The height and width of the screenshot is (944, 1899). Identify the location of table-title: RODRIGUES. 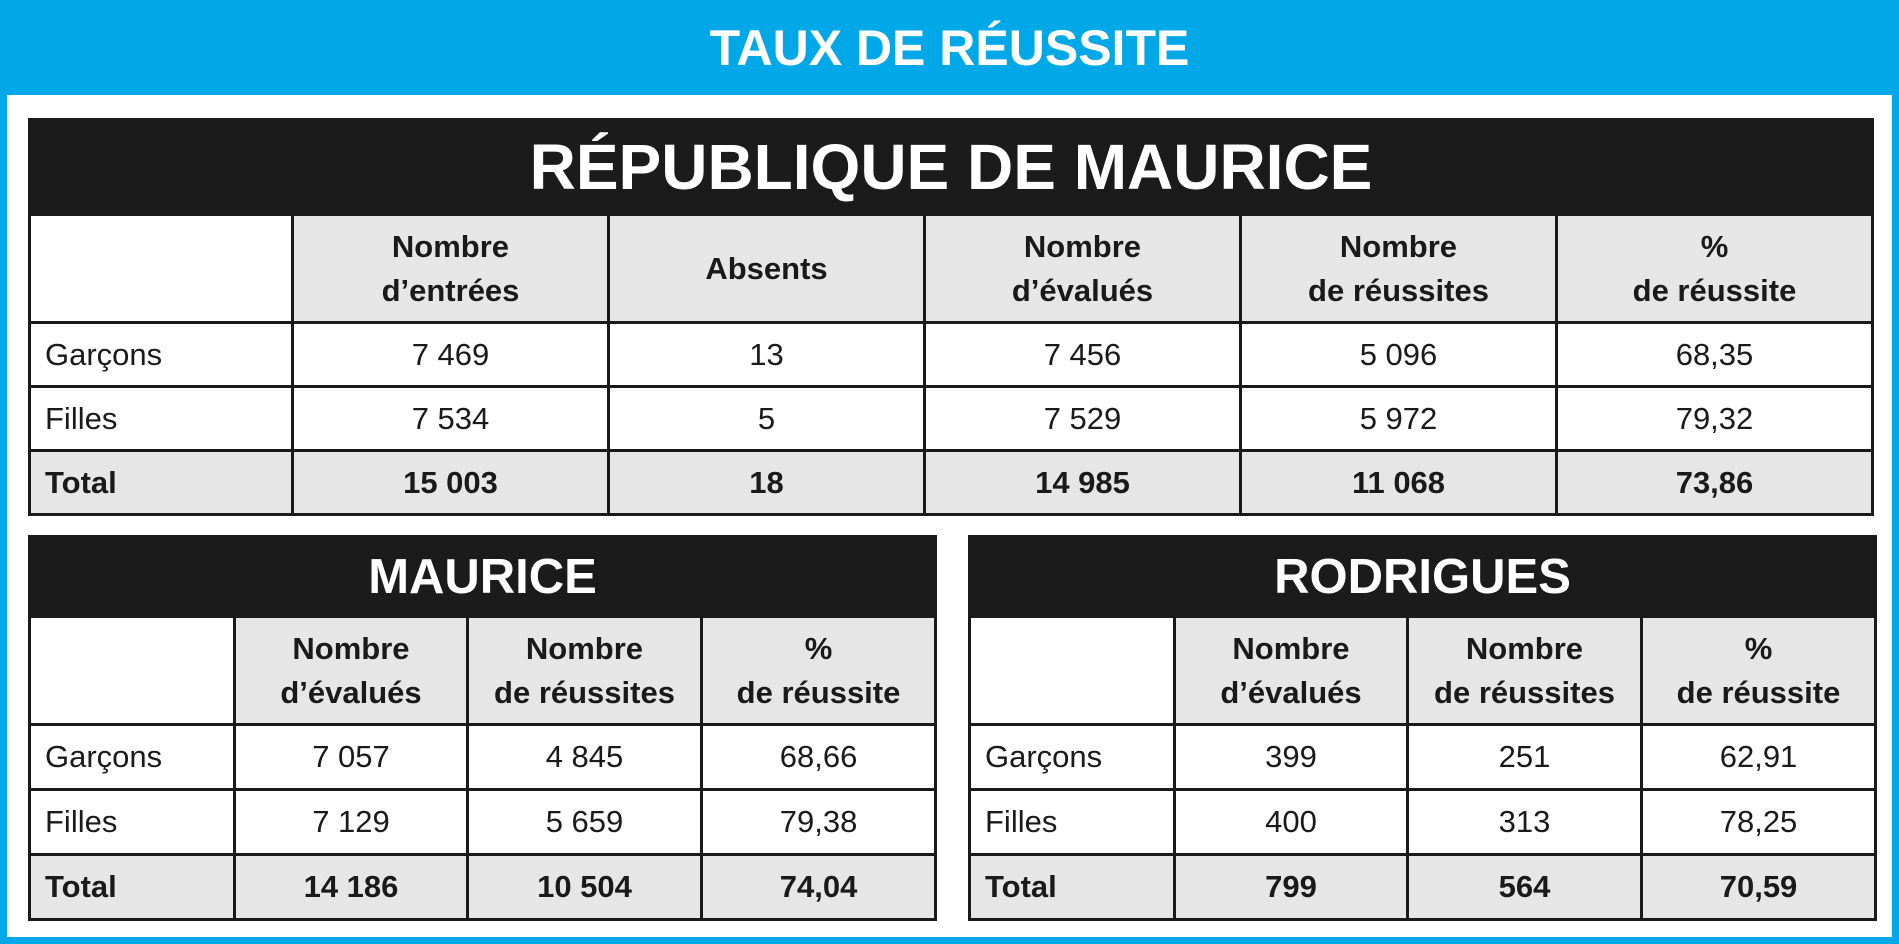
(1422, 576).